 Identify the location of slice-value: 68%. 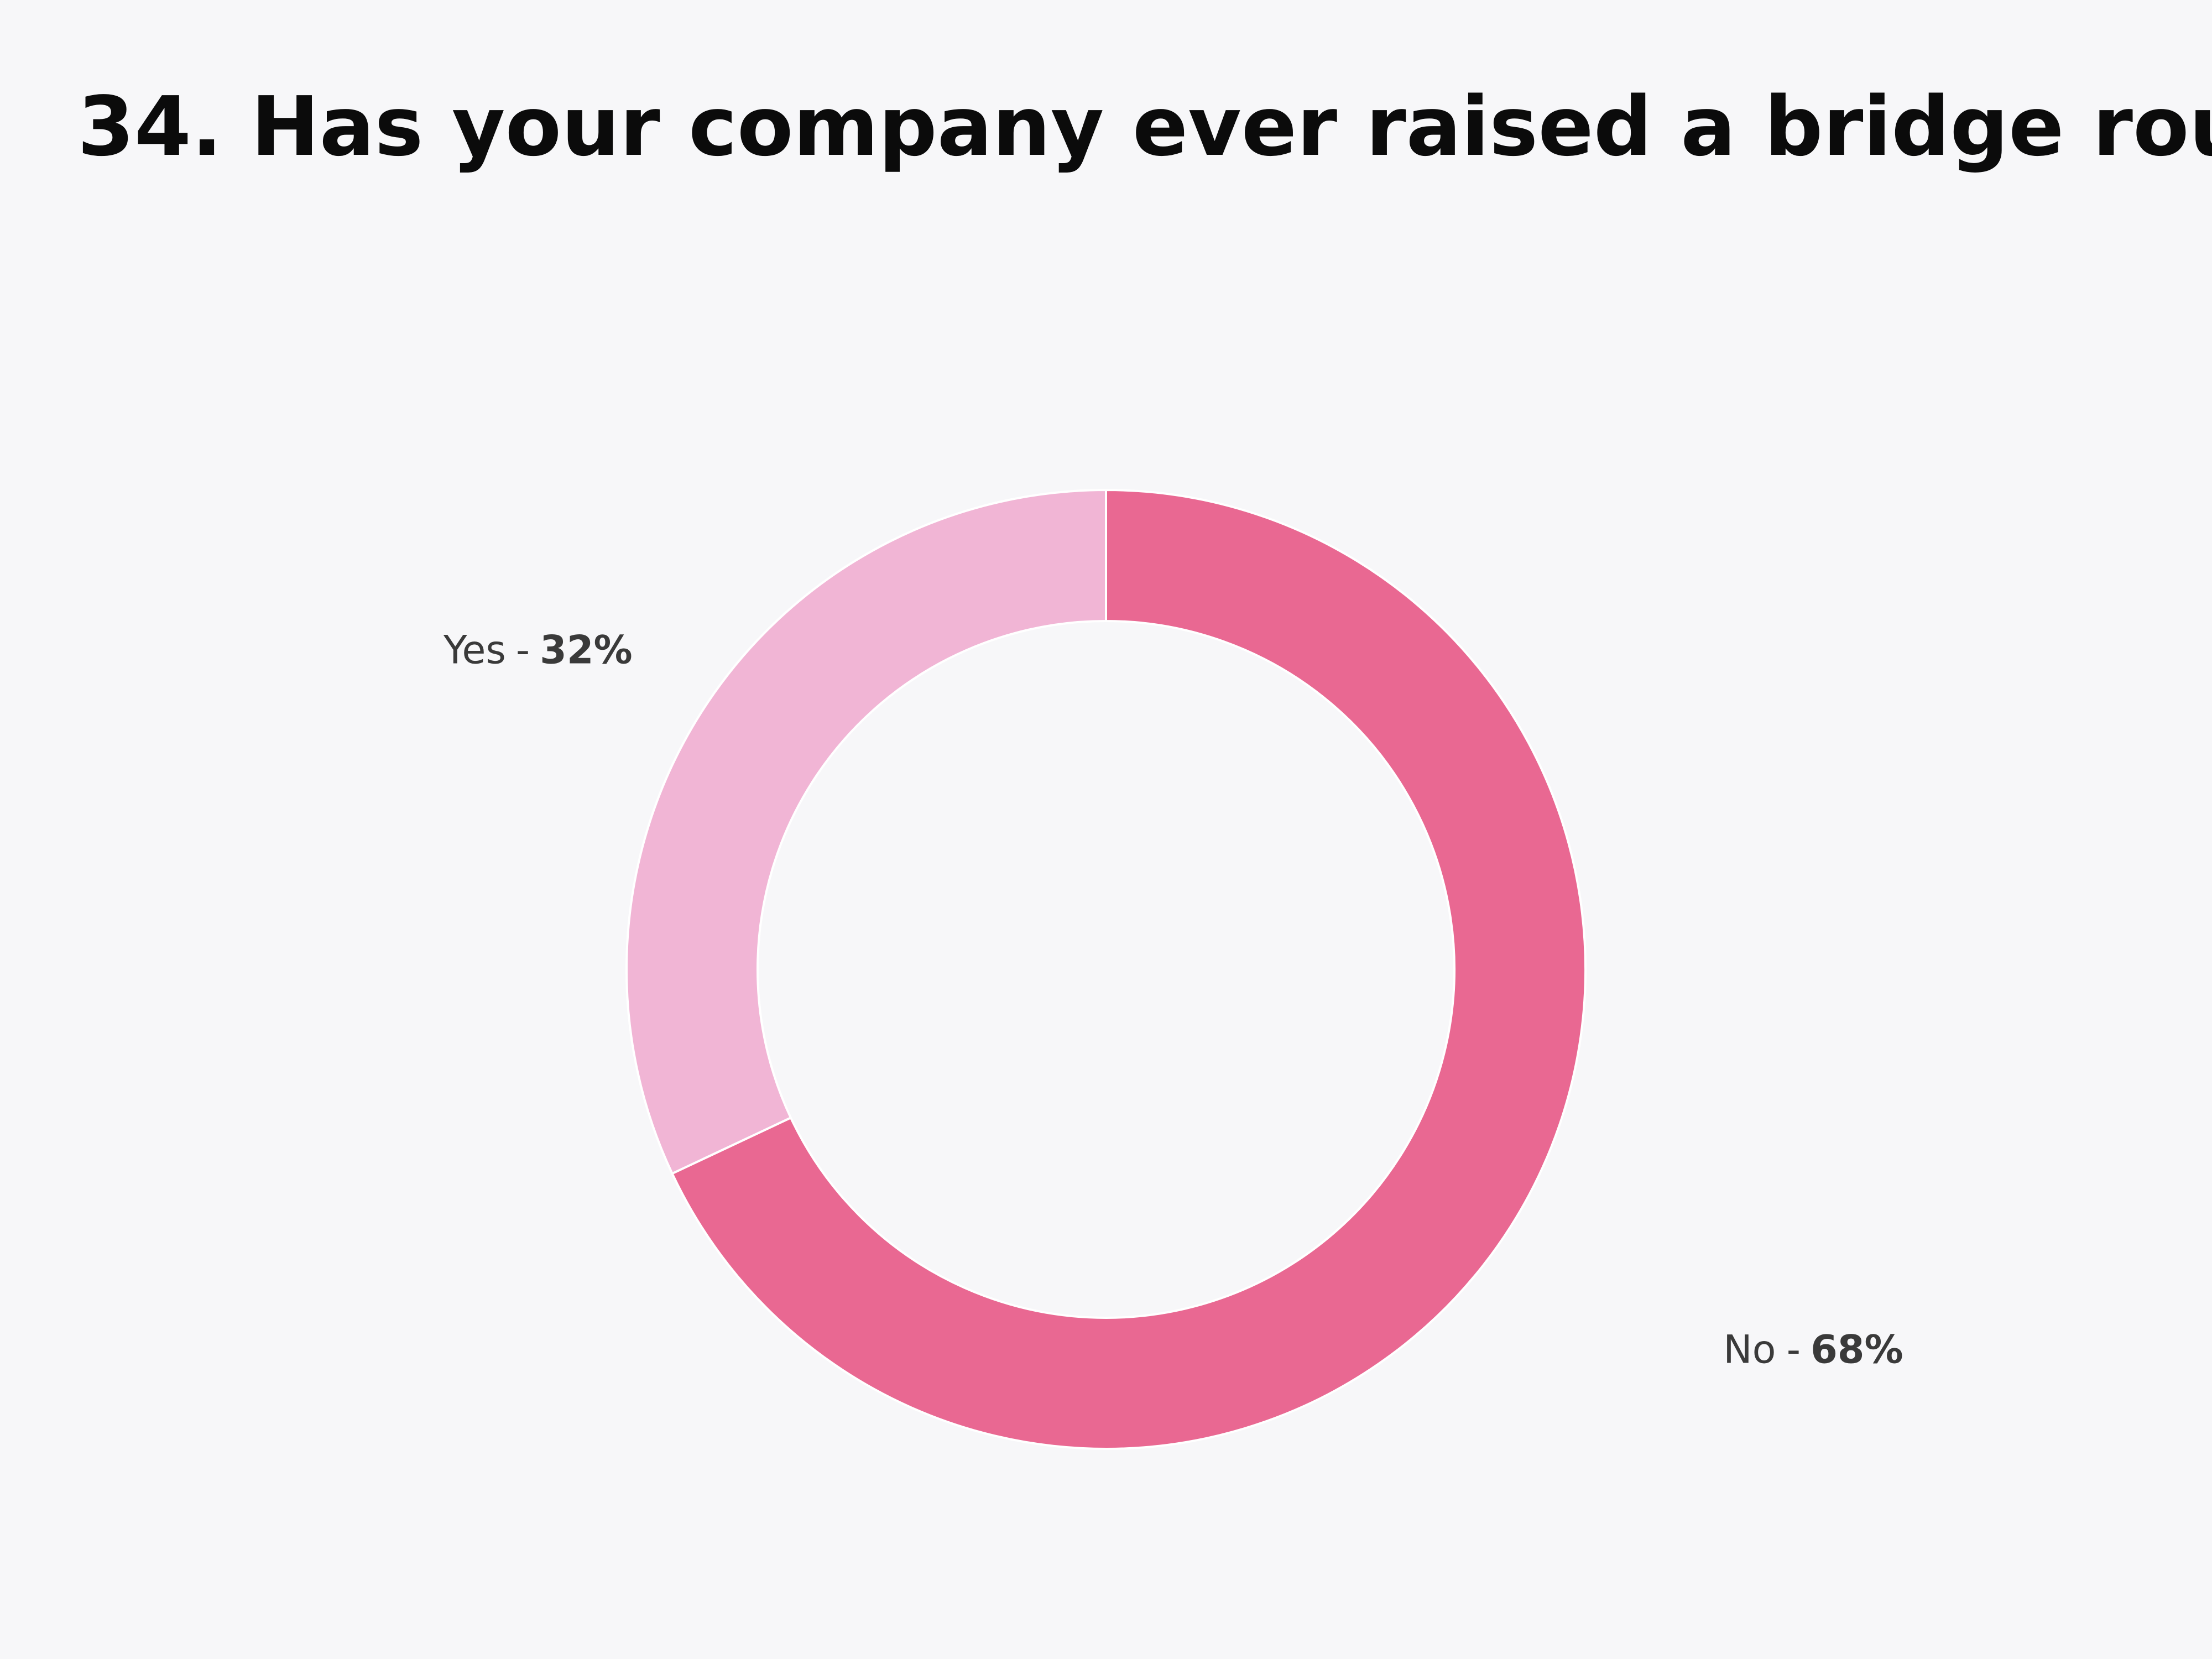
(1857, 1349).